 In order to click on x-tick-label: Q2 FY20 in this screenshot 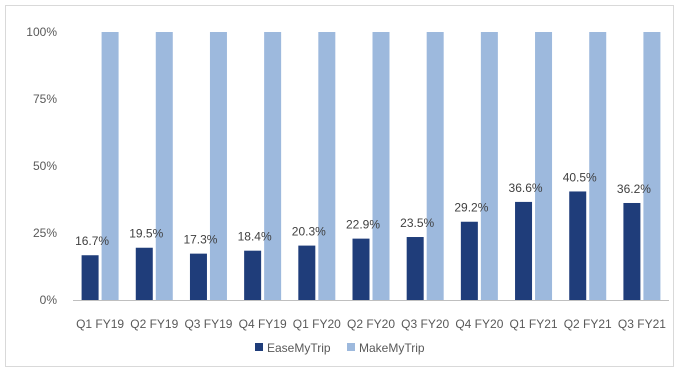, I will do `click(371, 324)`.